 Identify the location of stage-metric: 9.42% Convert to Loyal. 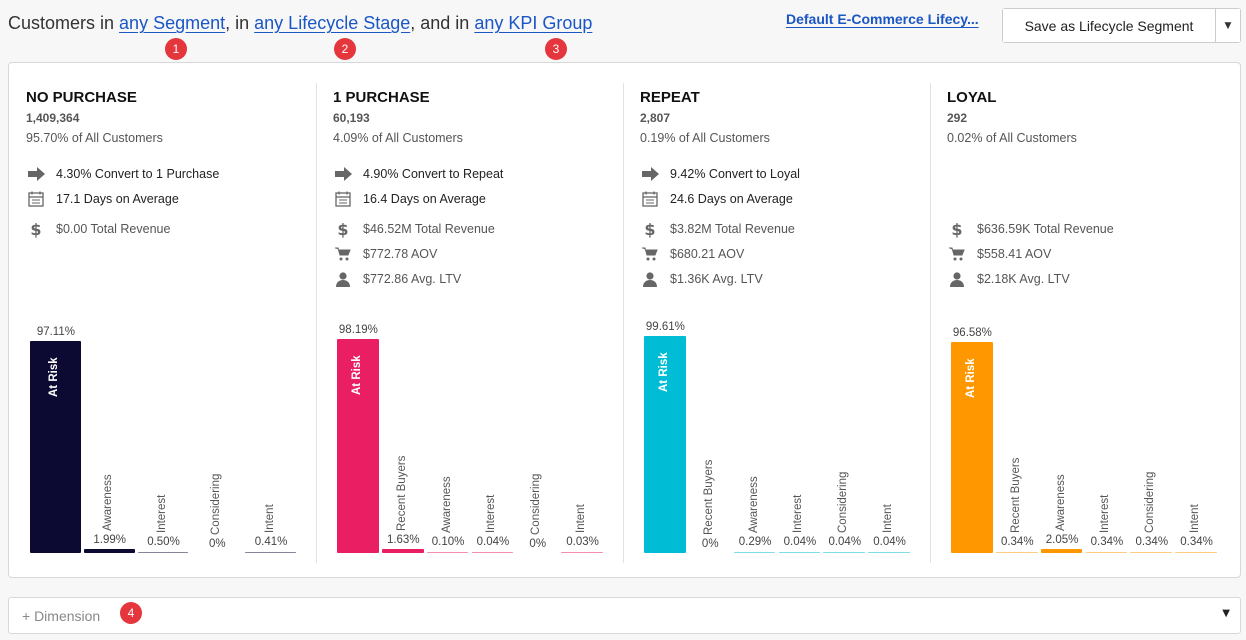
(720, 174).